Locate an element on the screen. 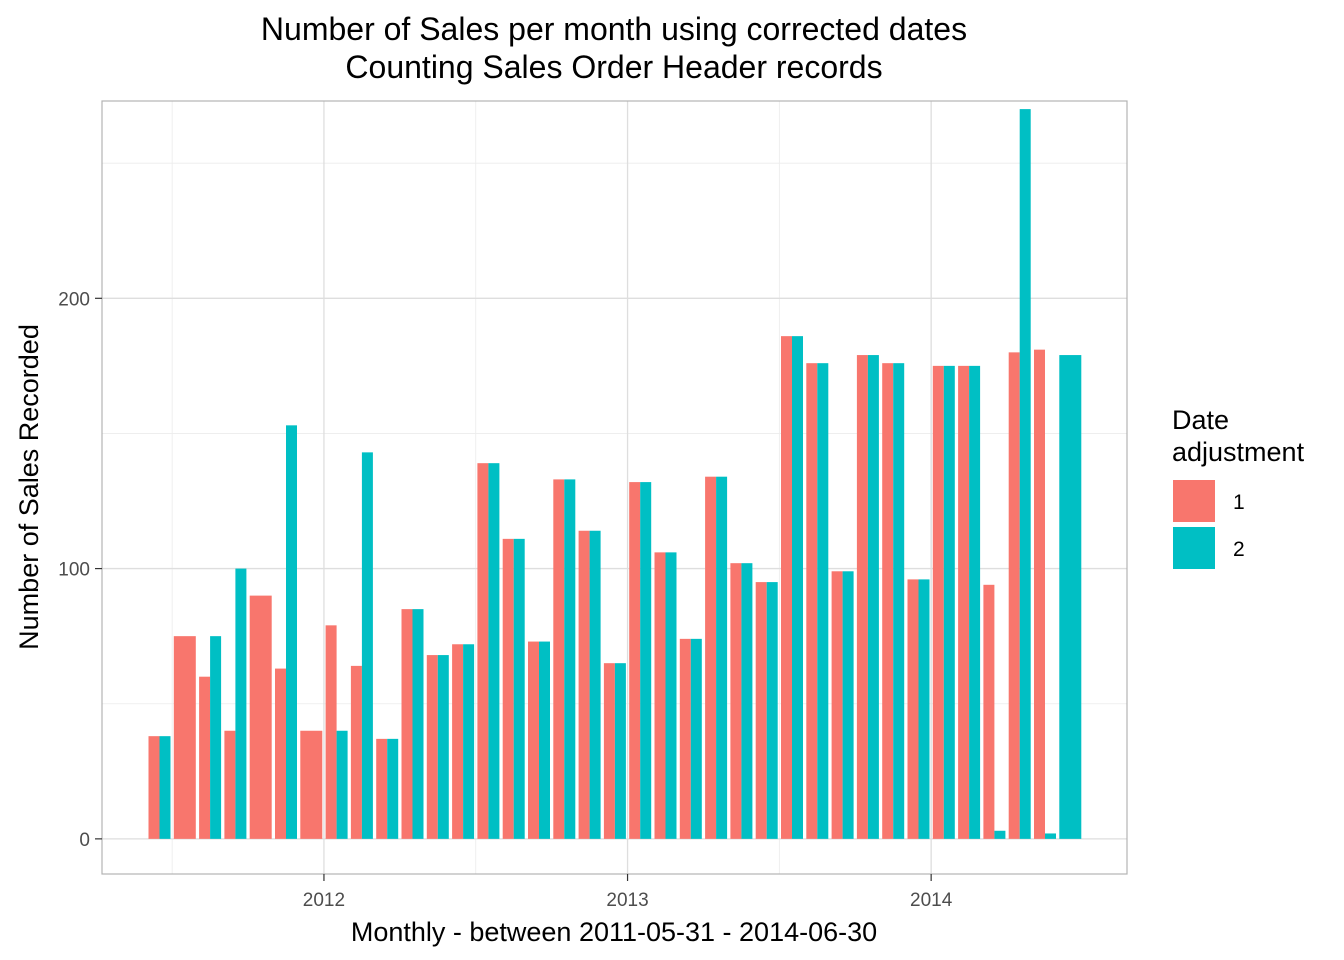 This screenshot has height=960, width=1344. y-tick-label: 200 is located at coordinates (74, 299).